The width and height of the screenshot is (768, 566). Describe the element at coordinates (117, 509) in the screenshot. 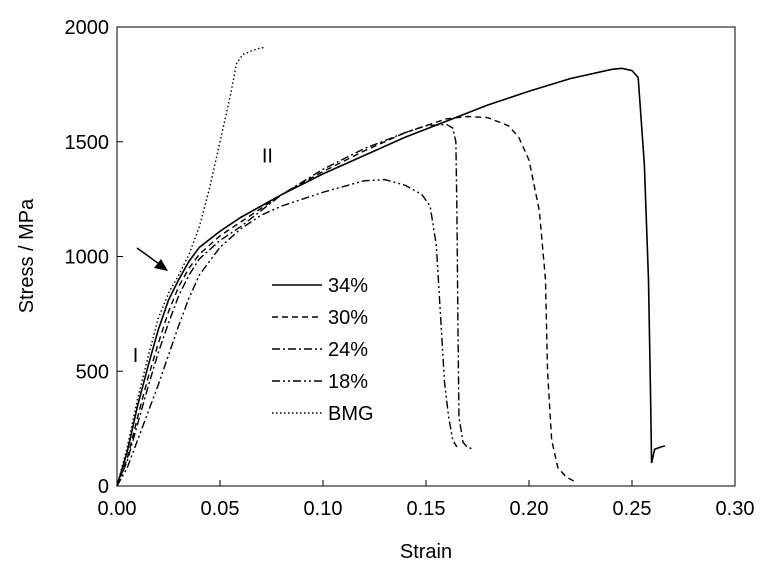

I see `x-tick-label: 0.00` at that location.